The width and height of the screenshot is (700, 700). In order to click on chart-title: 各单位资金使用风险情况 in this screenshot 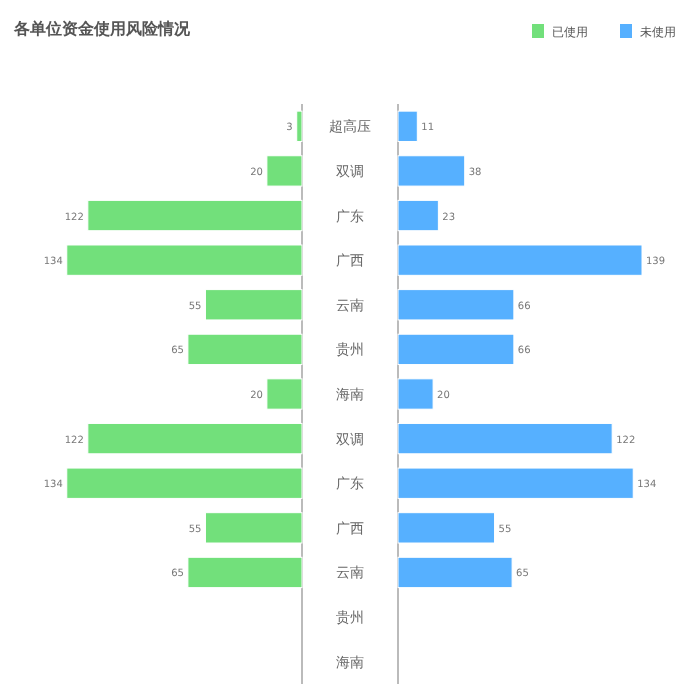, I will do `click(102, 29)`.